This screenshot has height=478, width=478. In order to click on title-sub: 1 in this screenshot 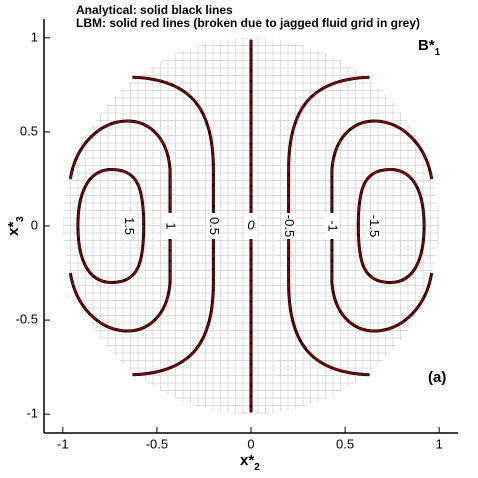, I will do `click(438, 52)`.